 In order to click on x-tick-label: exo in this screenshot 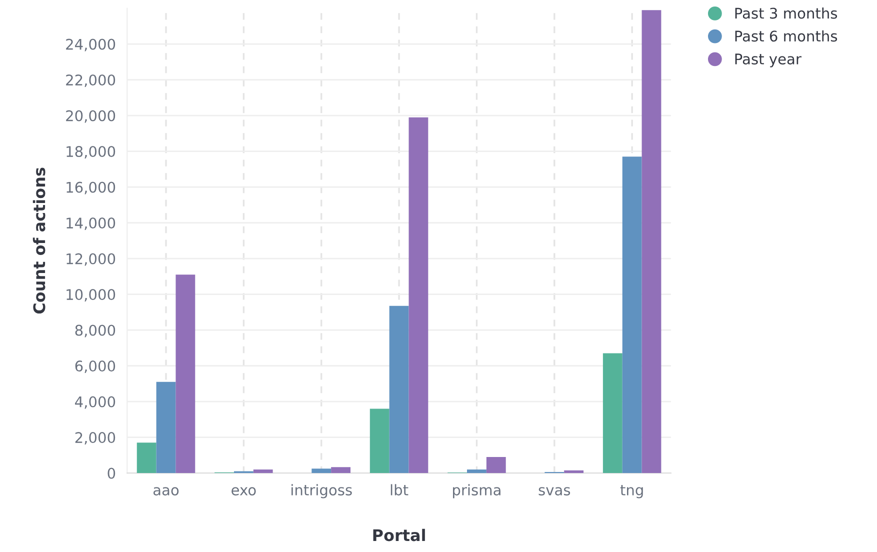, I will do `click(244, 491)`.